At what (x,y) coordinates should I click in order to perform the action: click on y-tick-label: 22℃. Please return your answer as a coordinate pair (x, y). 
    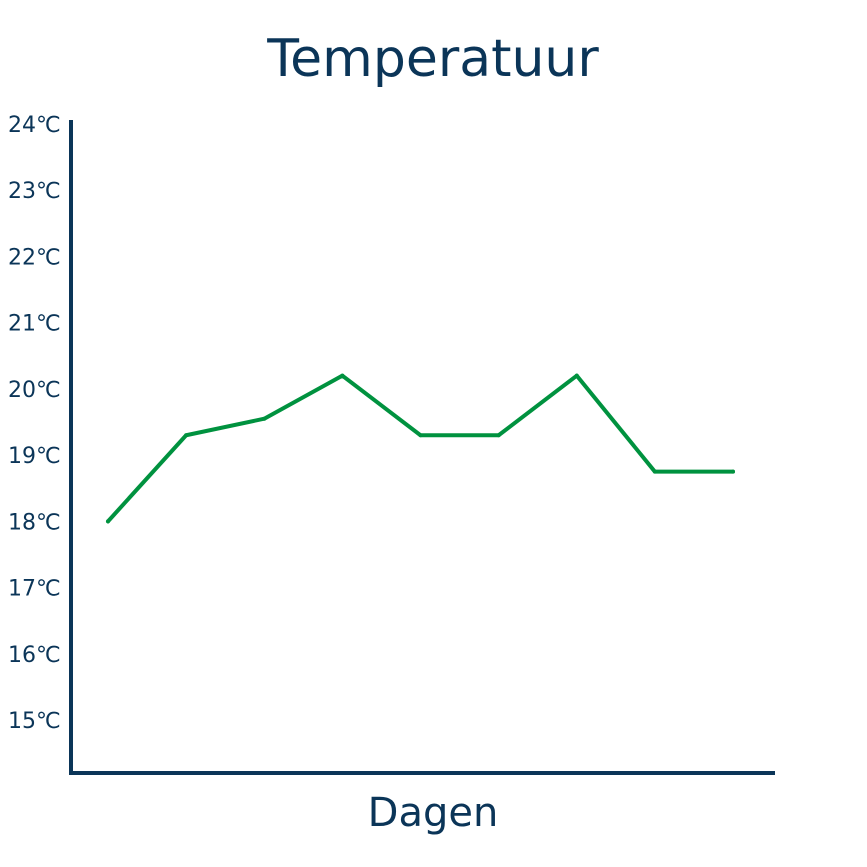
    Looking at the image, I should click on (34, 257).